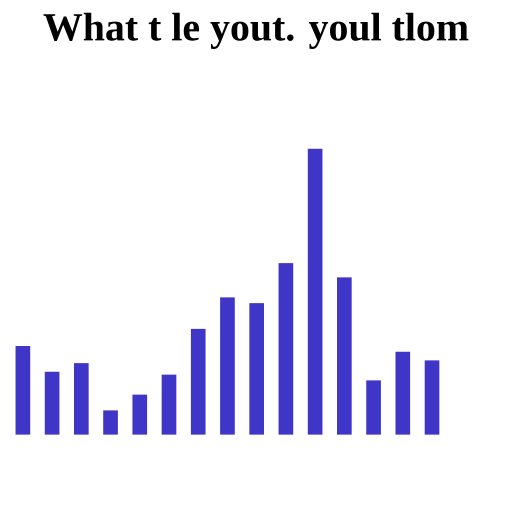  I want to click on chart-title: What t le yout. youl tlom, so click(255, 30).